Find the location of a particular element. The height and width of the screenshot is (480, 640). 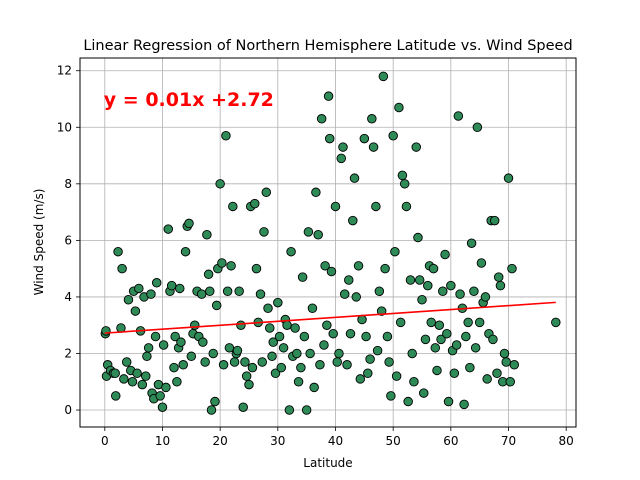

x-tick-label: 40 is located at coordinates (335, 441).